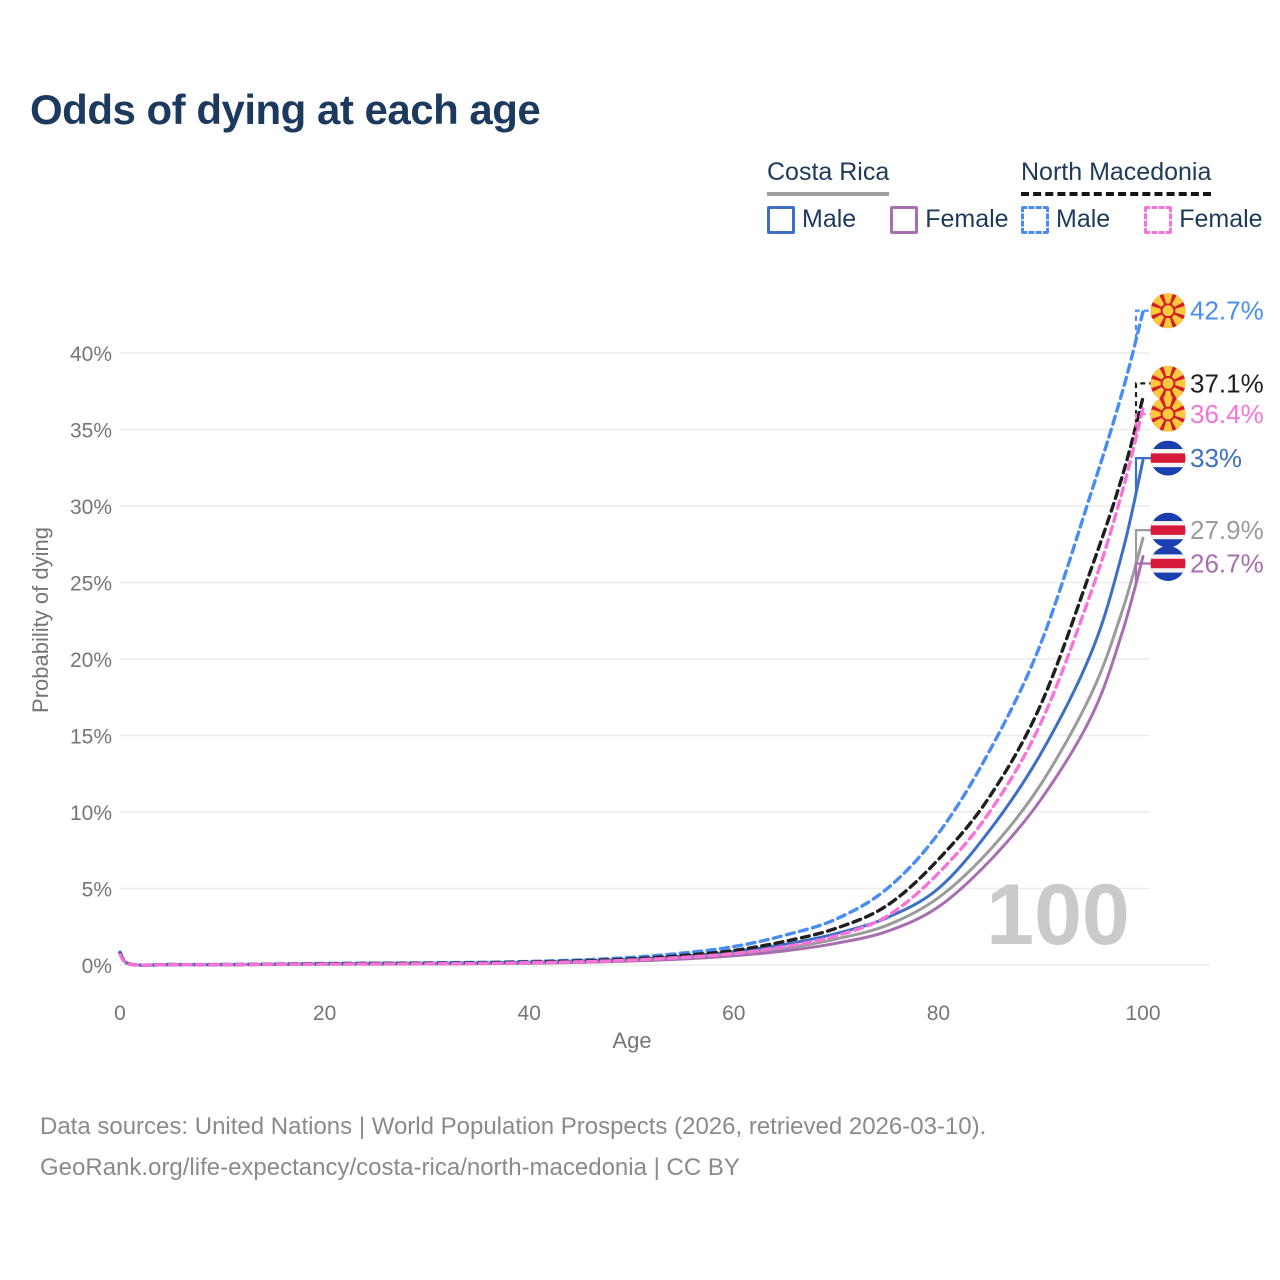 This screenshot has width=1280, height=1280. What do you see at coordinates (631, 1040) in the screenshot?
I see `x-axis-title: Age` at bounding box center [631, 1040].